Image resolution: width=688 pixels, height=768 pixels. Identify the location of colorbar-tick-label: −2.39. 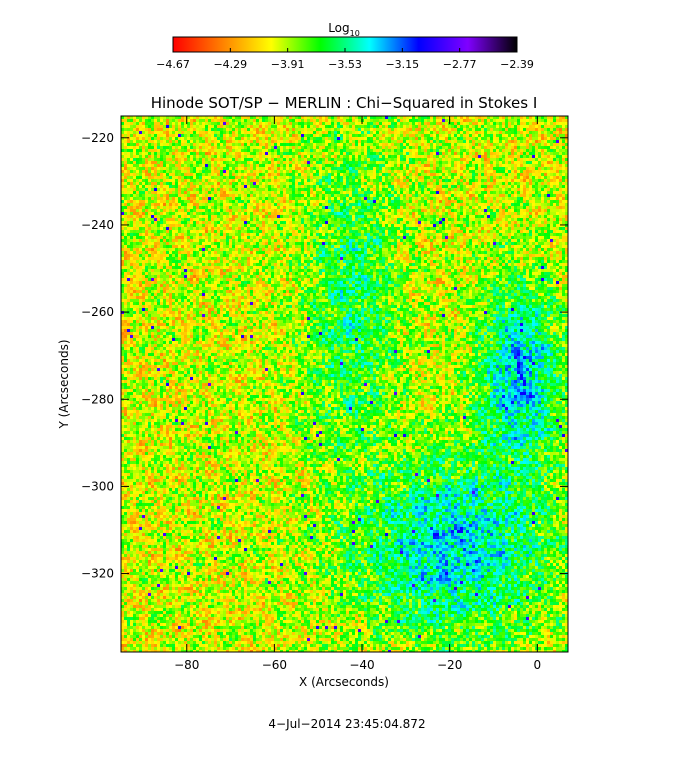
(517, 64).